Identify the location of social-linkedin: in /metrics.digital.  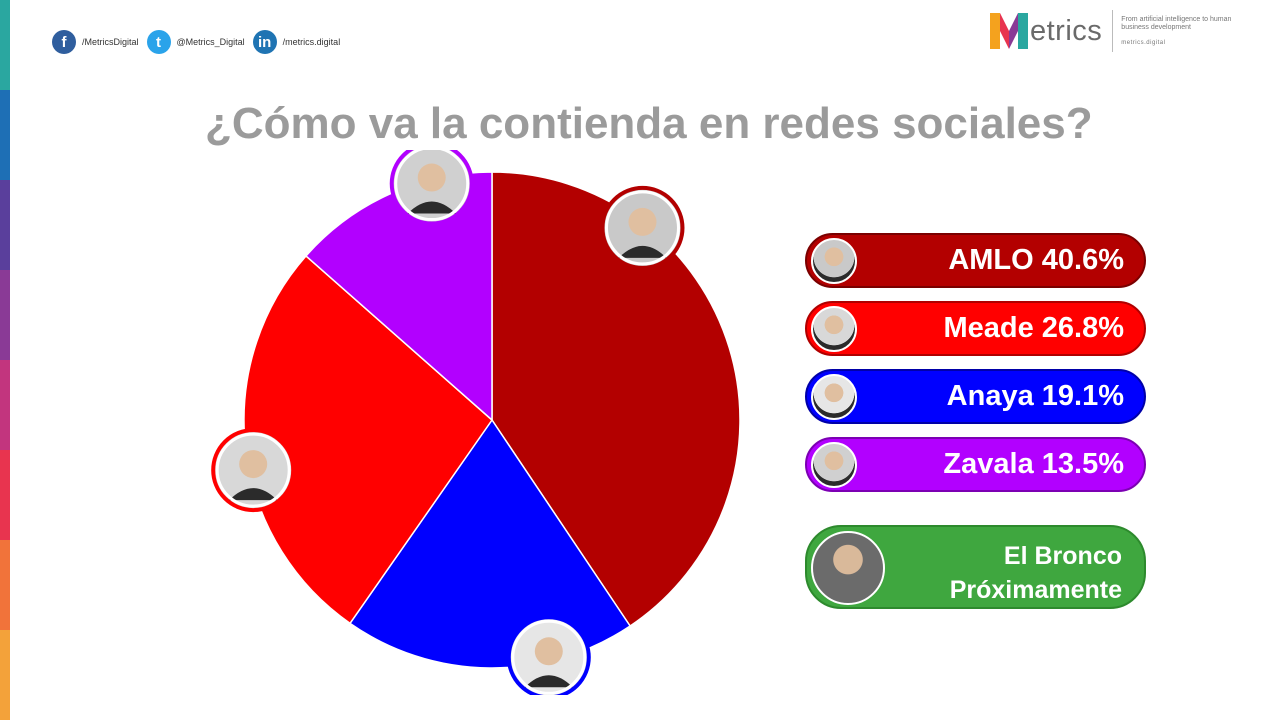
(296, 42).